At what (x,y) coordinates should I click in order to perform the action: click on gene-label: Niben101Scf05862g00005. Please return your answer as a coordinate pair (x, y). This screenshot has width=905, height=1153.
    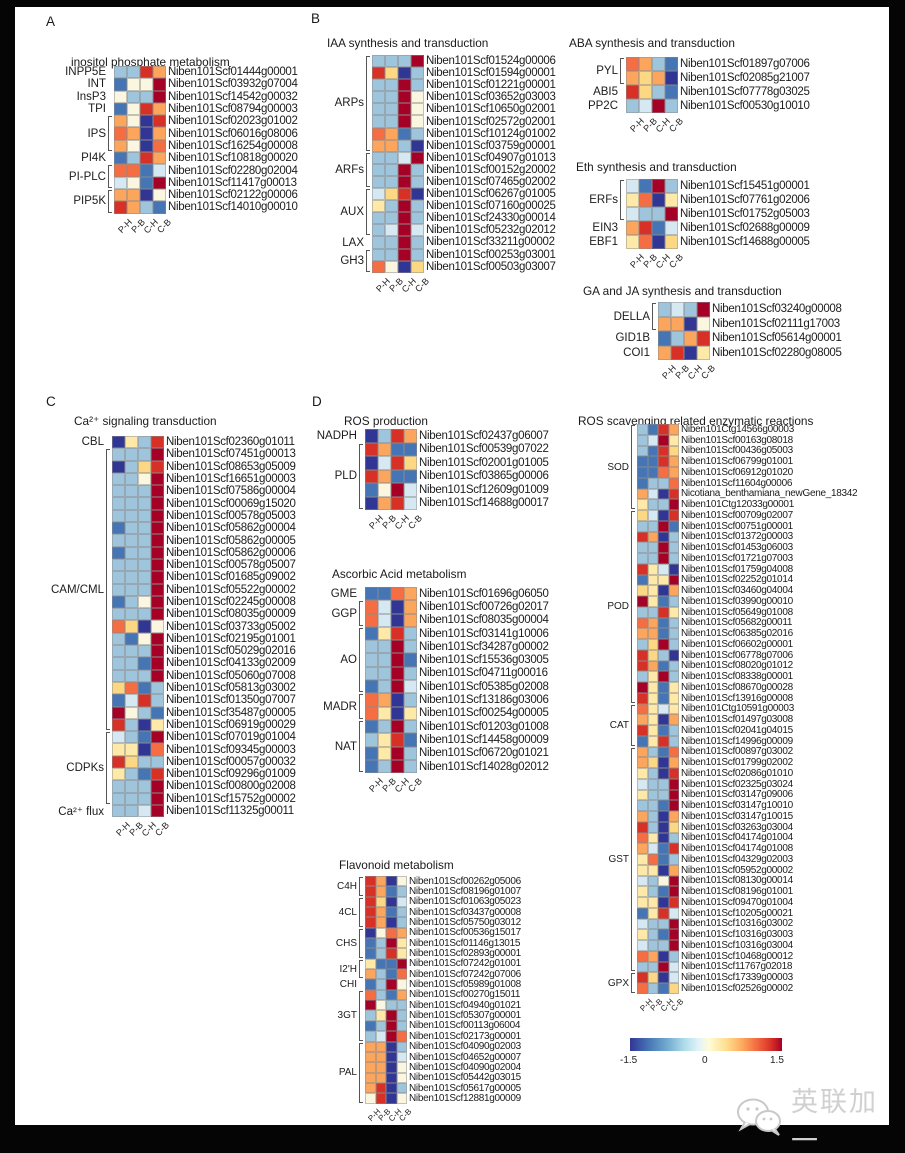
    Looking at the image, I should click on (231, 540).